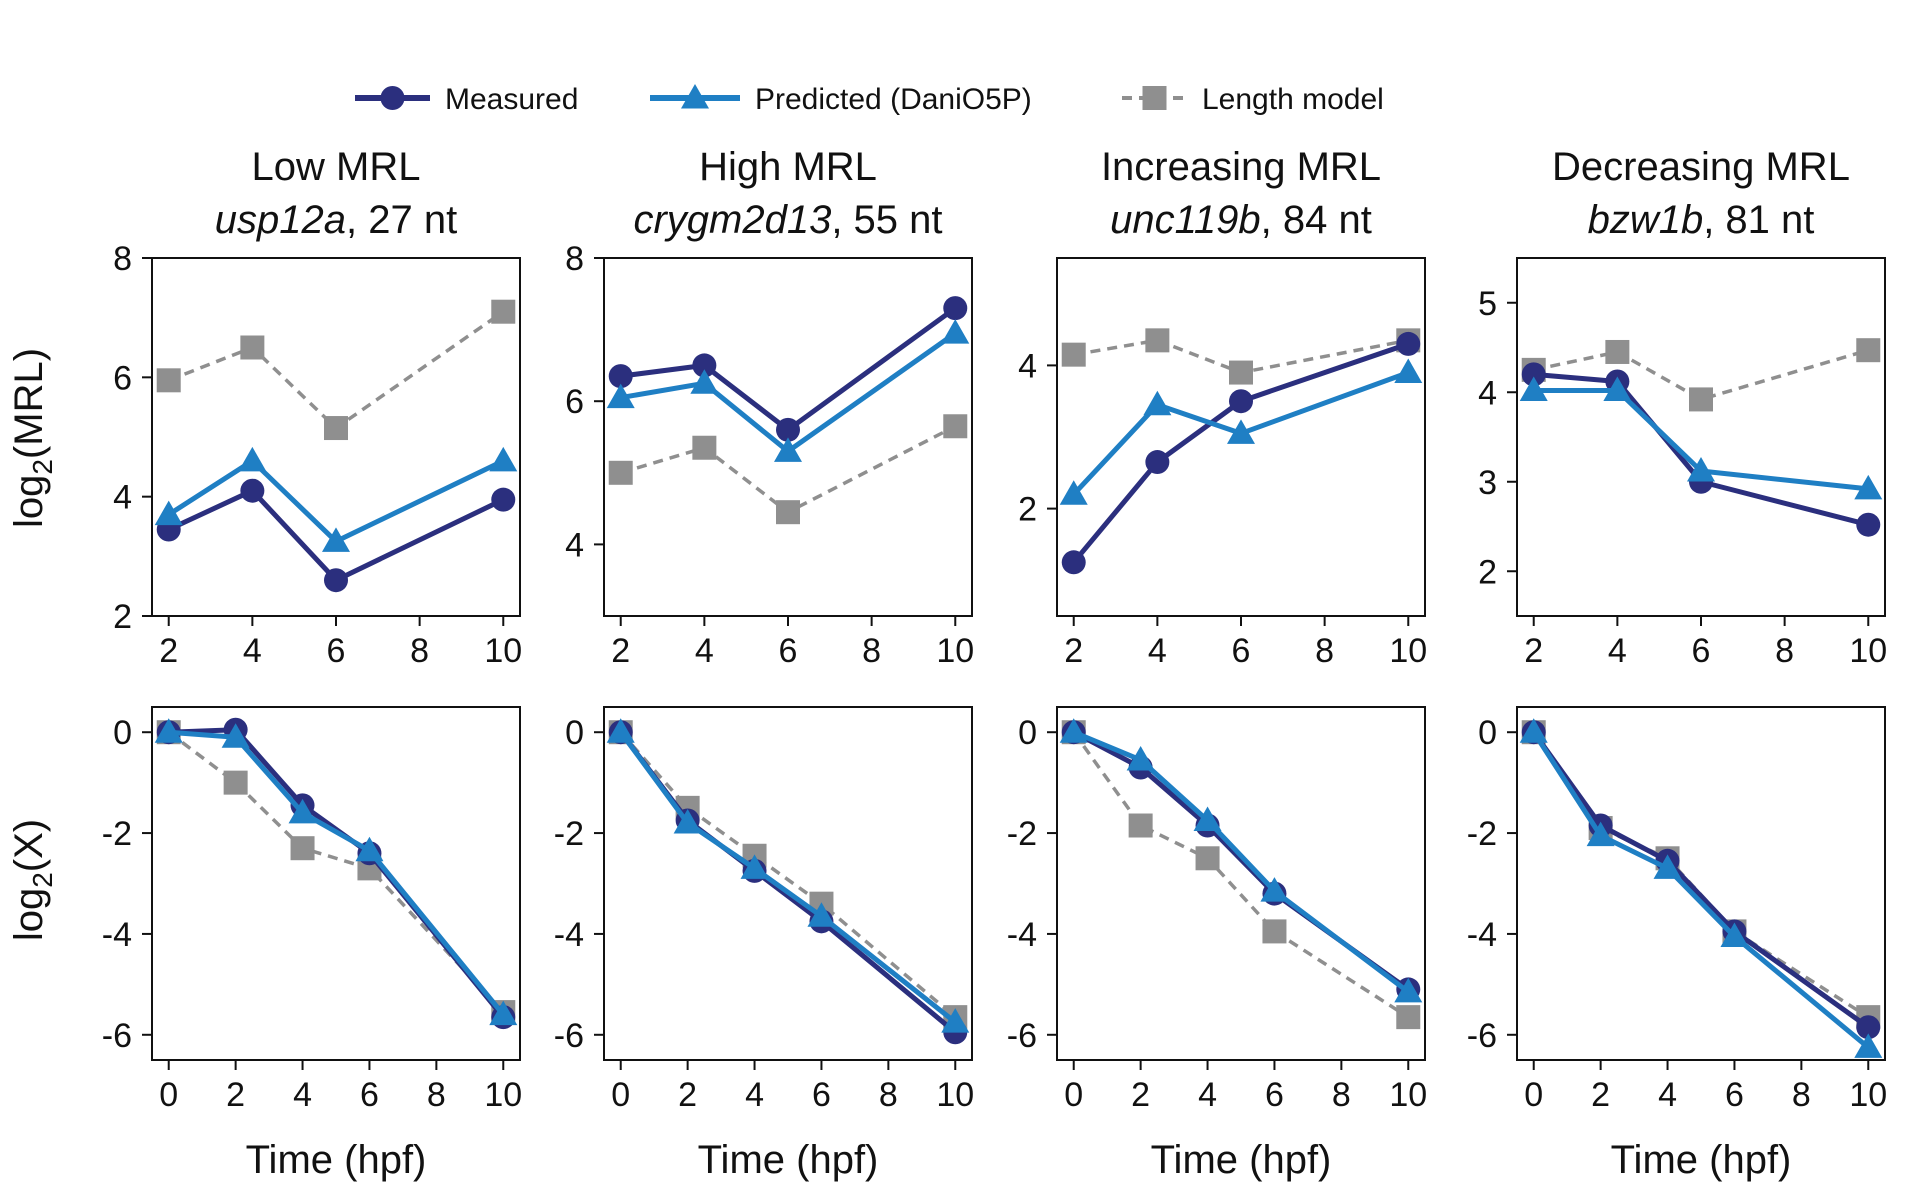  Describe the element at coordinates (1701, 167) in the screenshot. I see `panel-title-4: Decreasing MRL` at that location.